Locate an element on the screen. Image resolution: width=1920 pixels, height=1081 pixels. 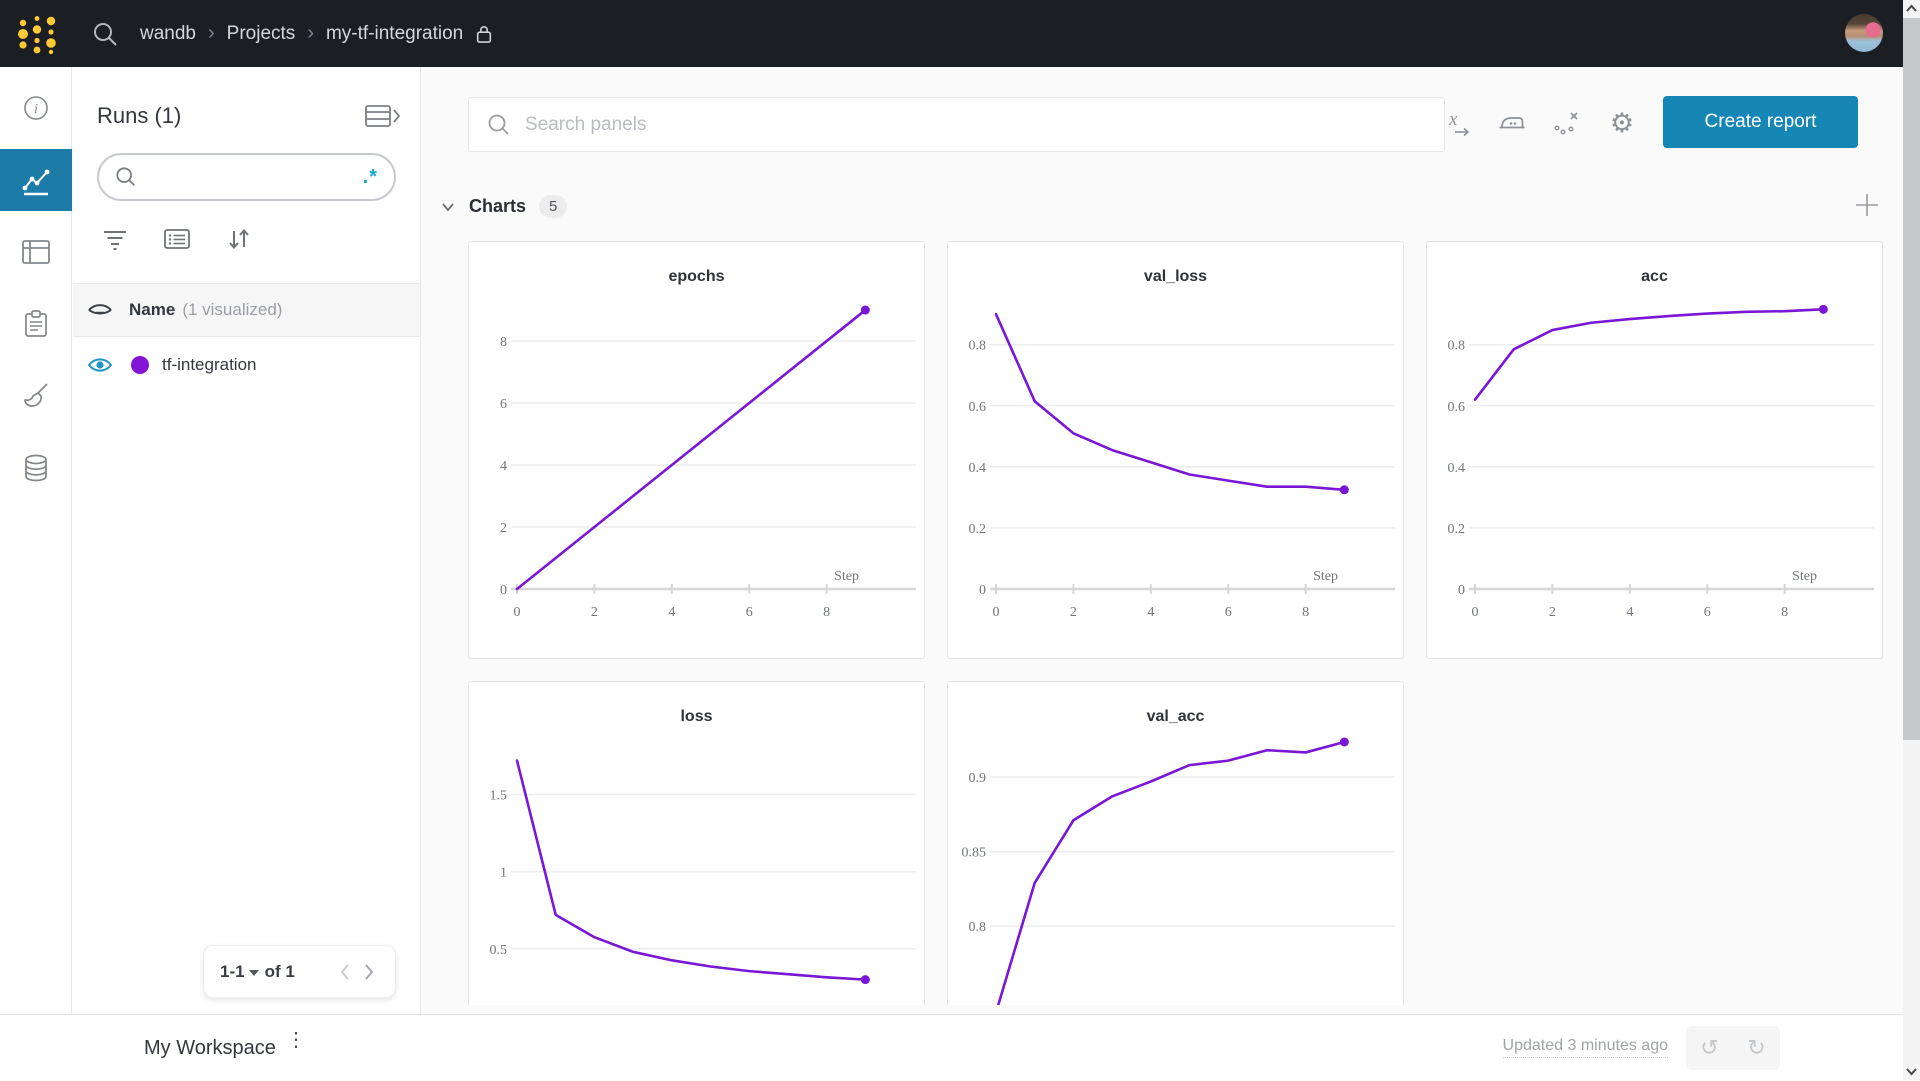
info-icon: i is located at coordinates (36, 108).